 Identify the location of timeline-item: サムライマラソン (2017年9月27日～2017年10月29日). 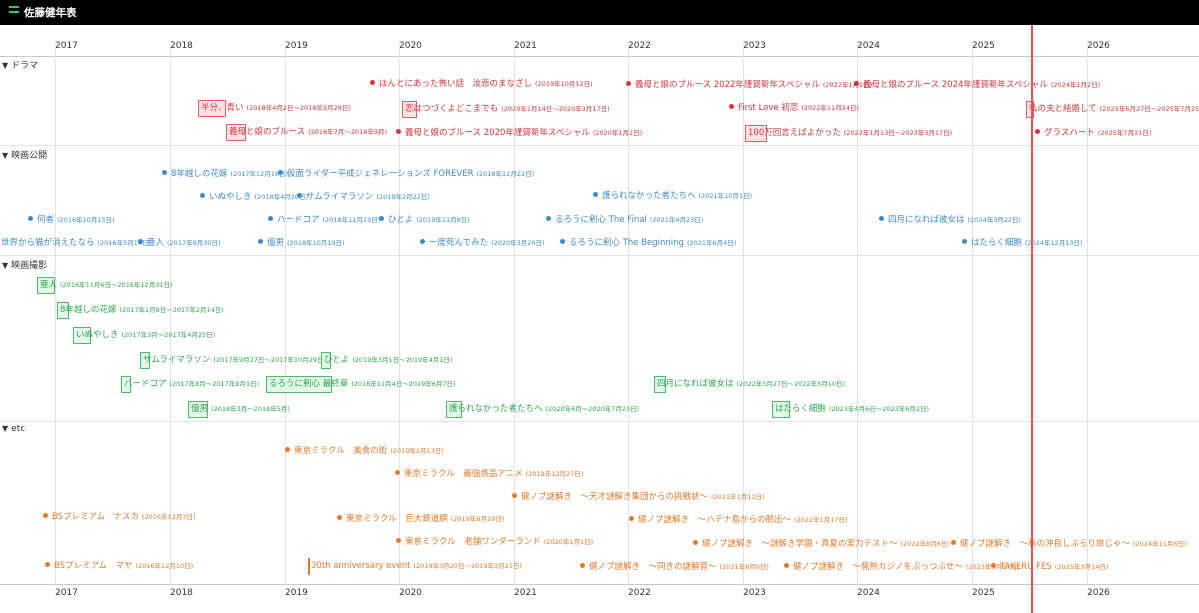
(234, 360).